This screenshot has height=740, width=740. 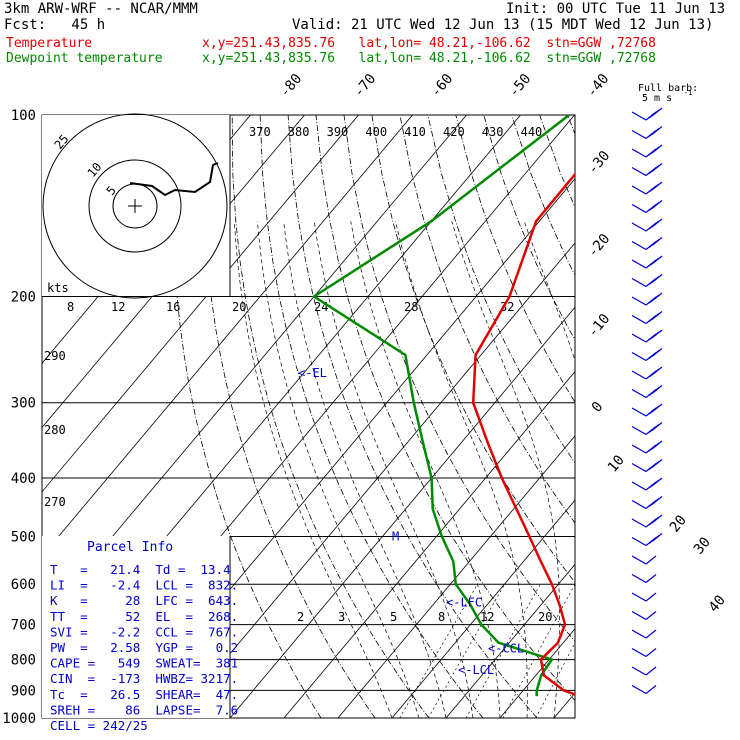 I want to click on isotherm-label: 10, so click(x=616, y=463).